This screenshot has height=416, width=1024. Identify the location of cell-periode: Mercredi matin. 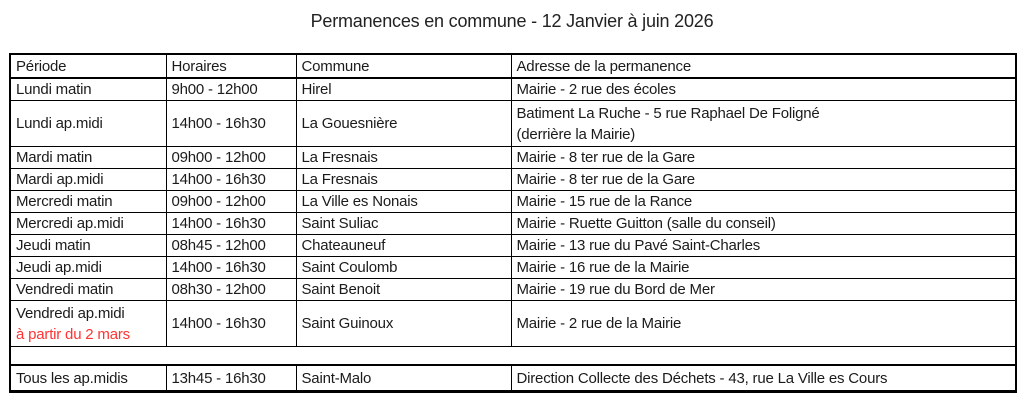
(88, 201).